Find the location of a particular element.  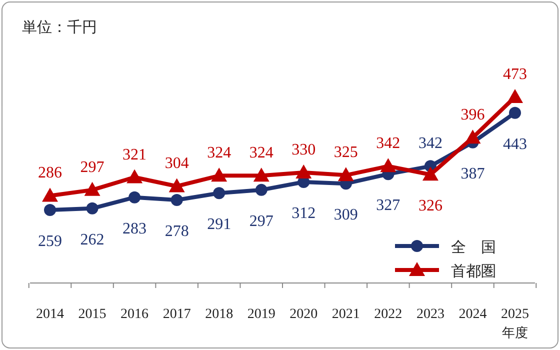

data-label: 330 is located at coordinates (304, 150).